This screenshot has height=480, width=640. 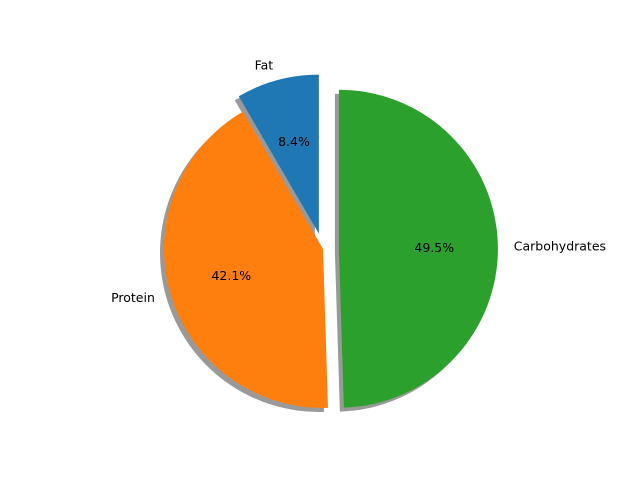 What do you see at coordinates (560, 246) in the screenshot?
I see `label-carbohydrates: Carbohydrates` at bounding box center [560, 246].